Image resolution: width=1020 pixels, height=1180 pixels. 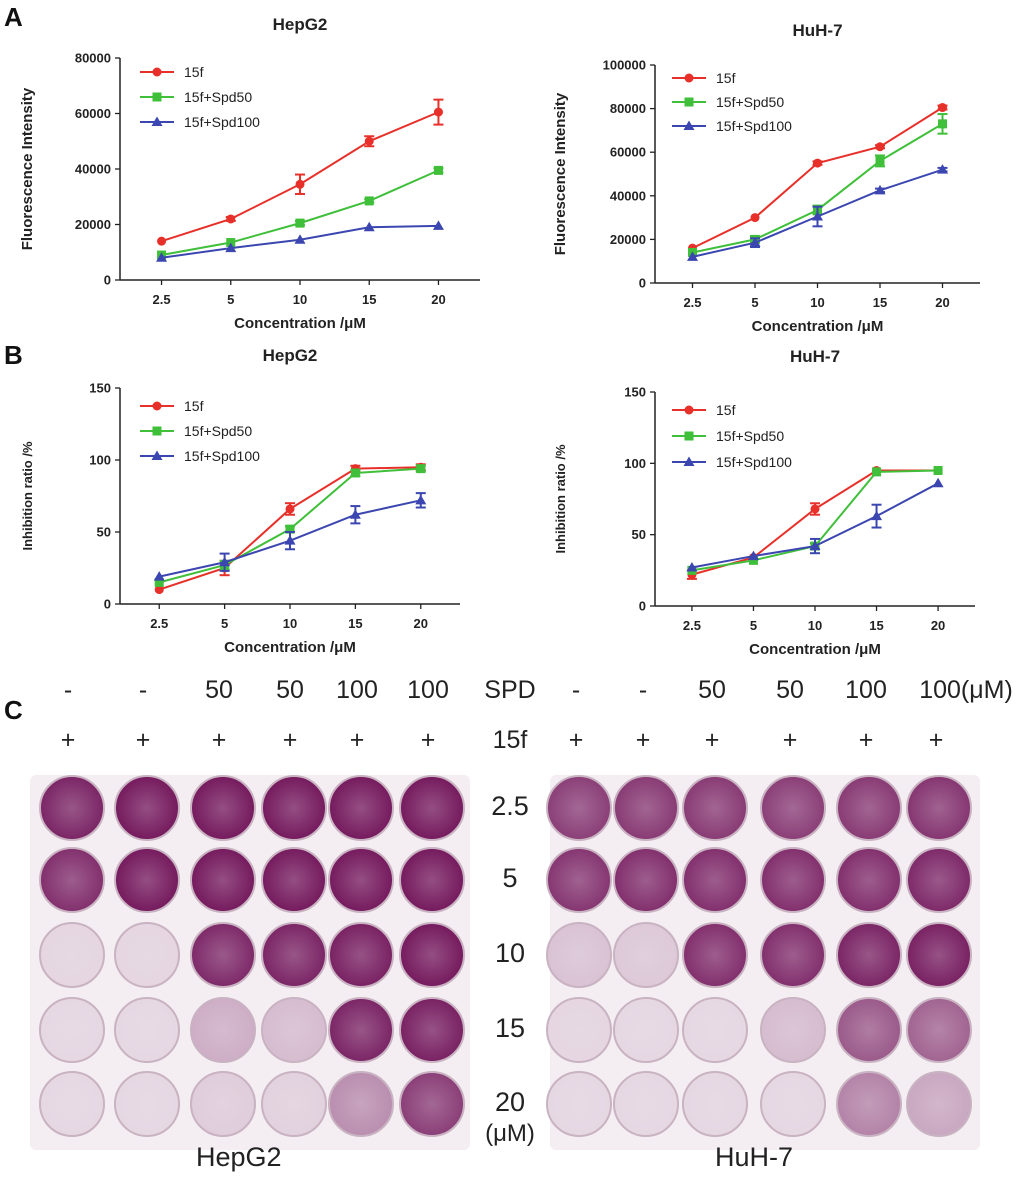 What do you see at coordinates (13, 17) in the screenshot?
I see `panel-letter-a: A` at bounding box center [13, 17].